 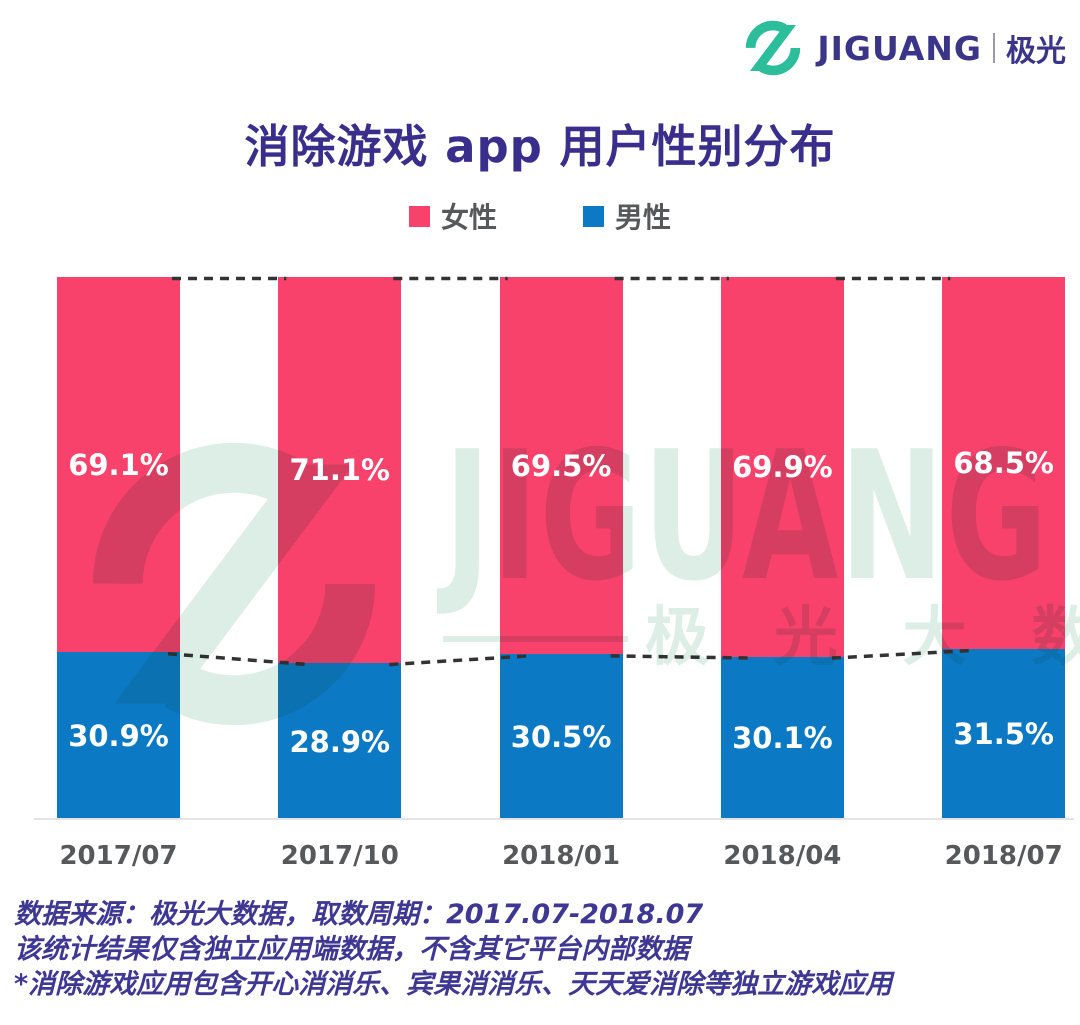 I want to click on female-value-label: 69.5%, so click(x=561, y=465).